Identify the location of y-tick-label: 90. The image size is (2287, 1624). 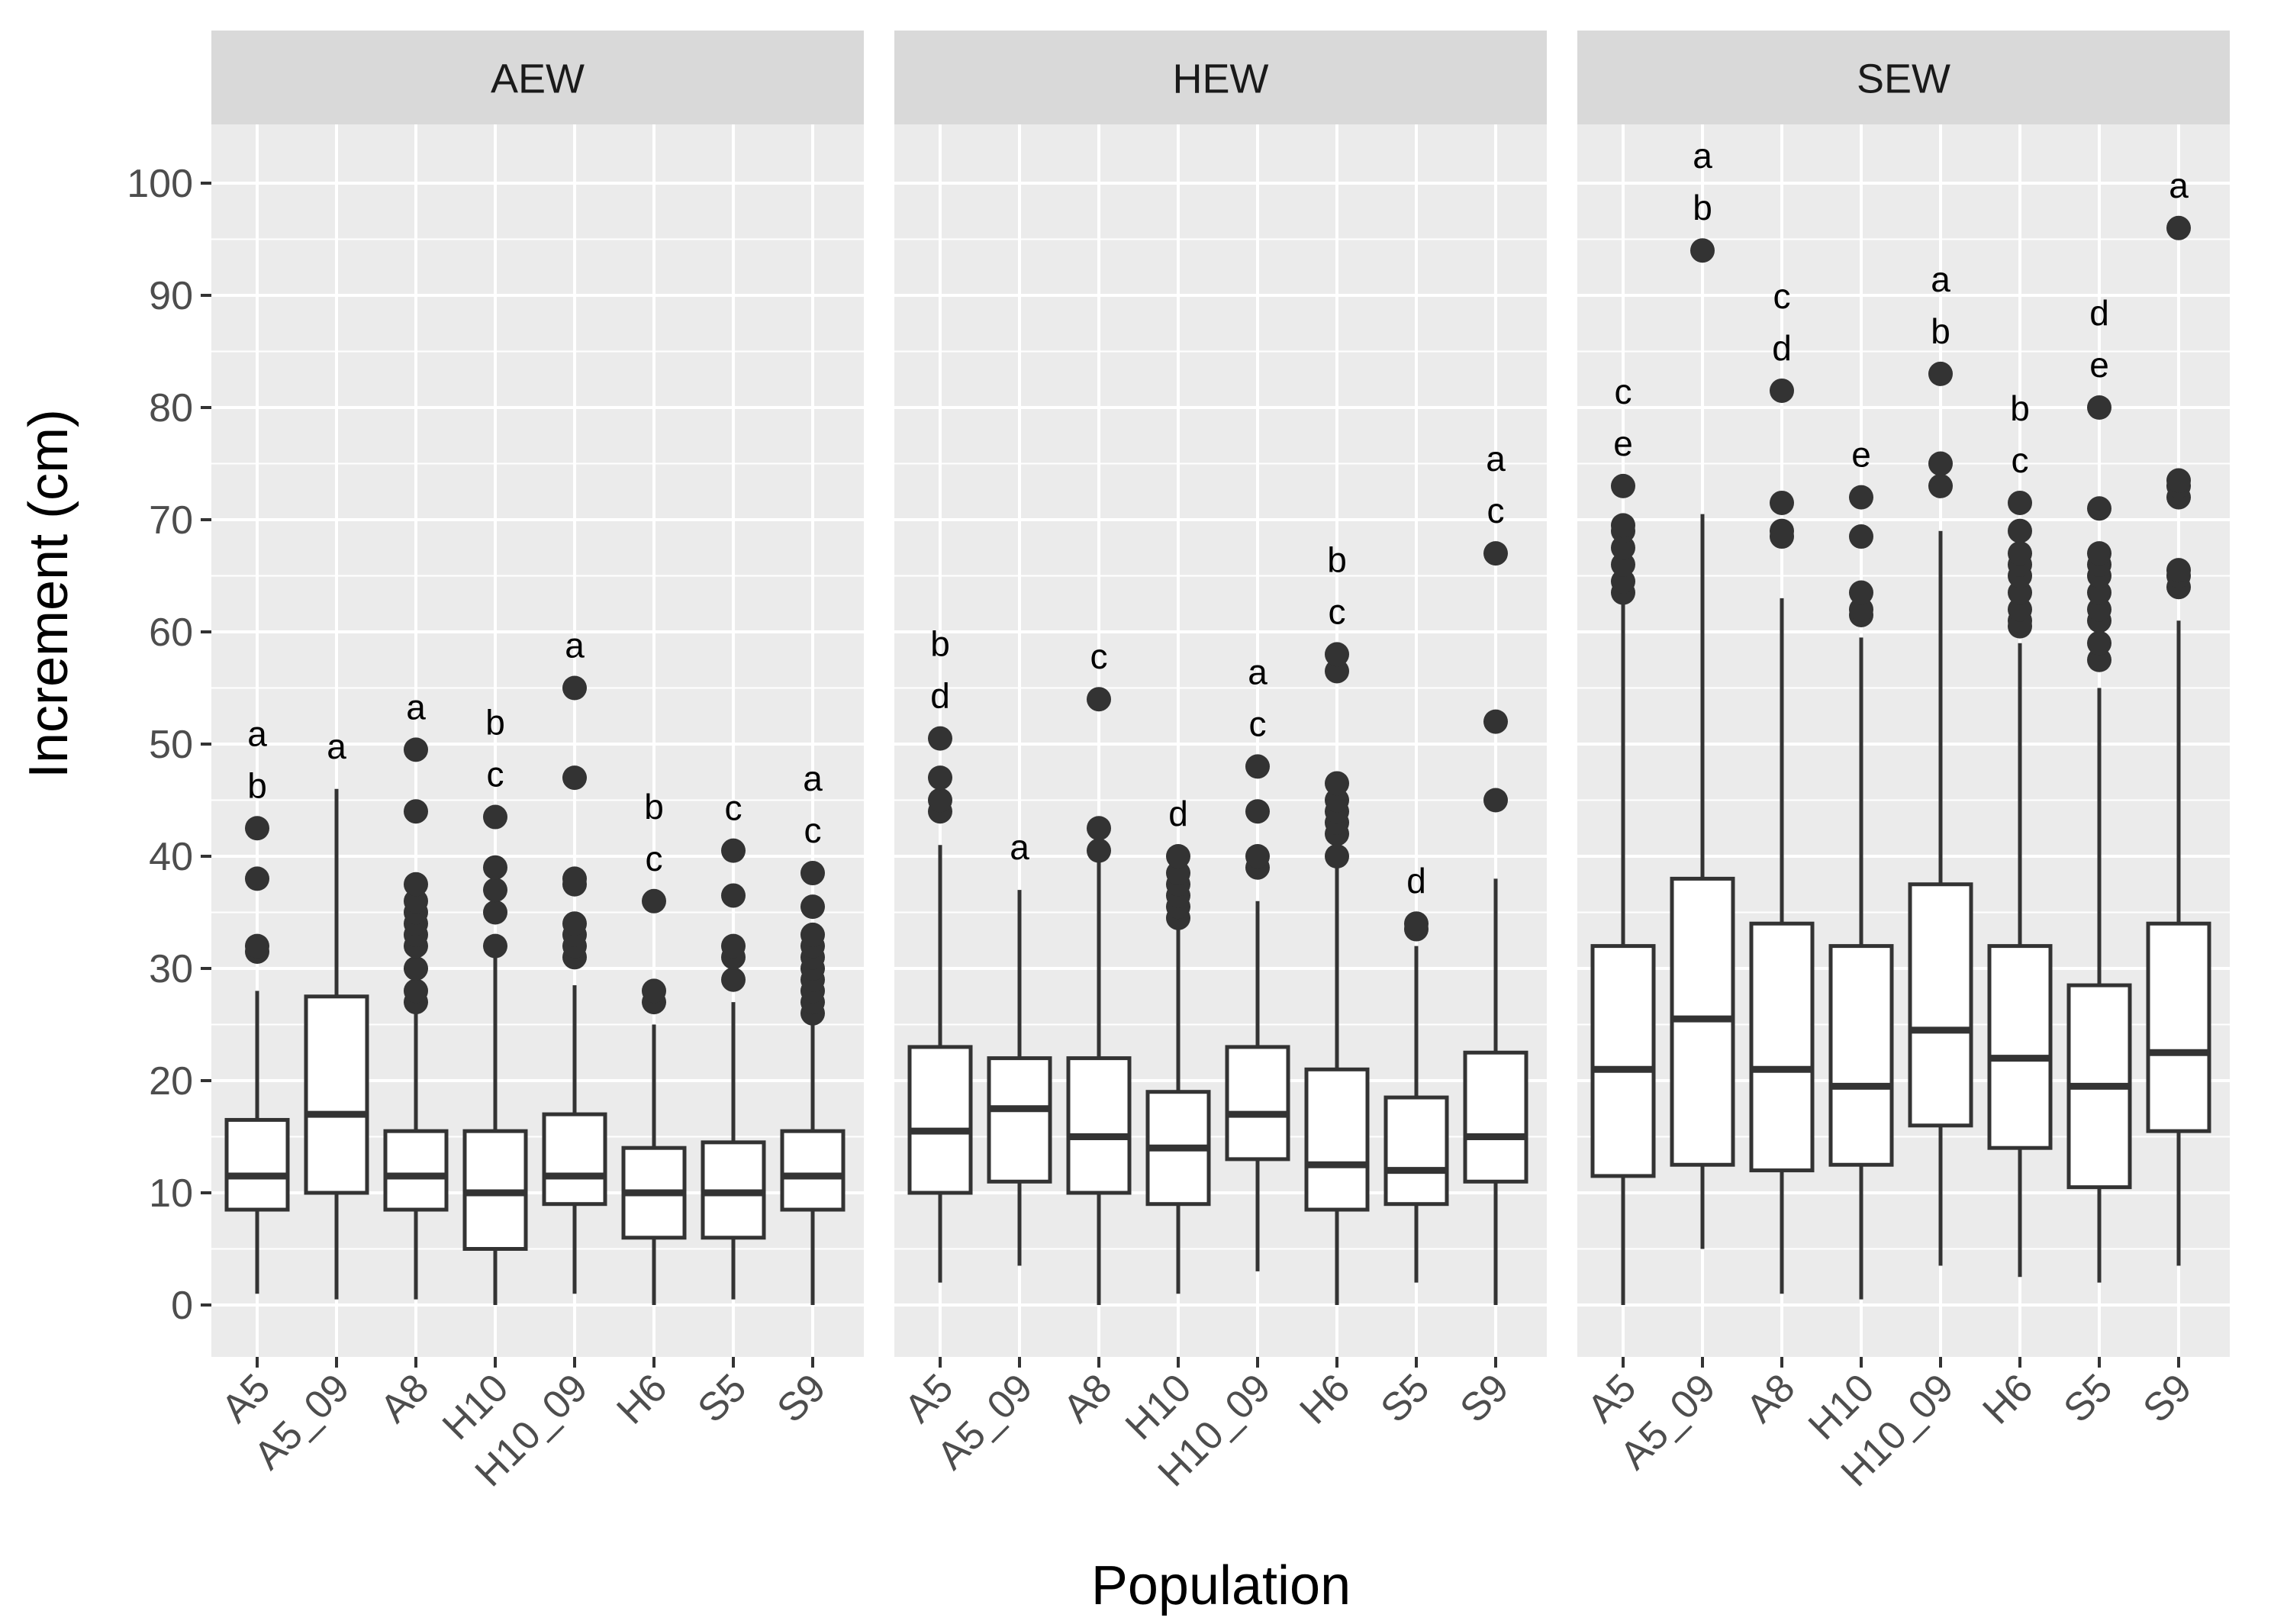
(171, 296).